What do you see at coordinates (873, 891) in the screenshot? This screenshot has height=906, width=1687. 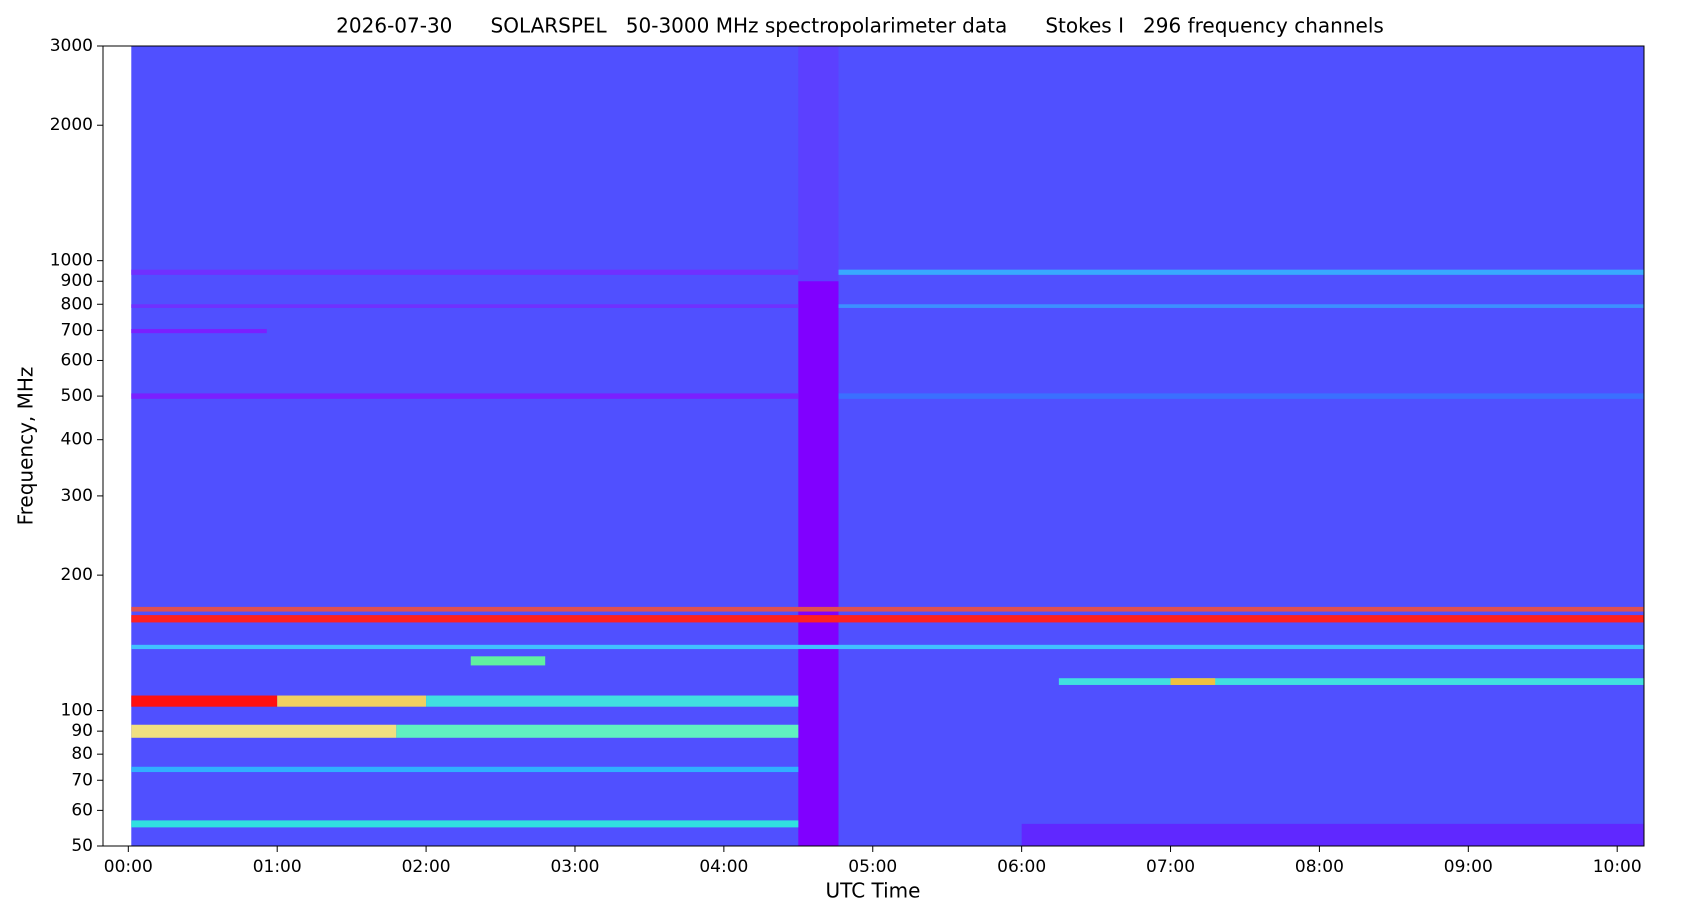 I see `x-axis-label: UTC Time` at bounding box center [873, 891].